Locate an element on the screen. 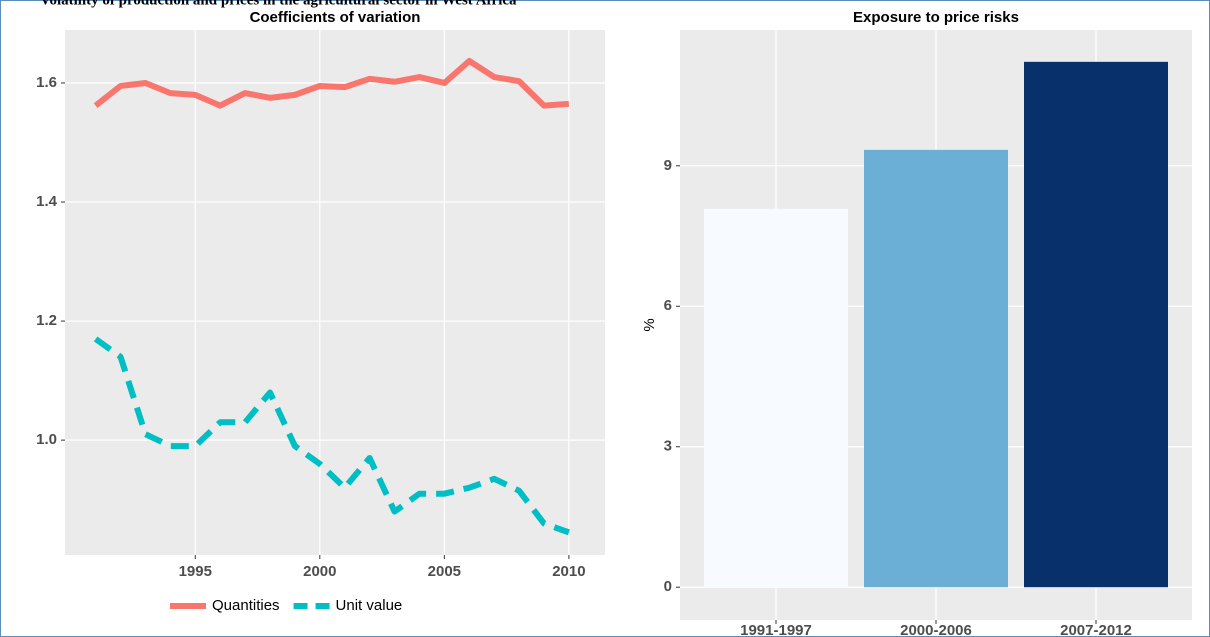 The width and height of the screenshot is (1210, 637). x-tick-label: 1995 is located at coordinates (195, 571).